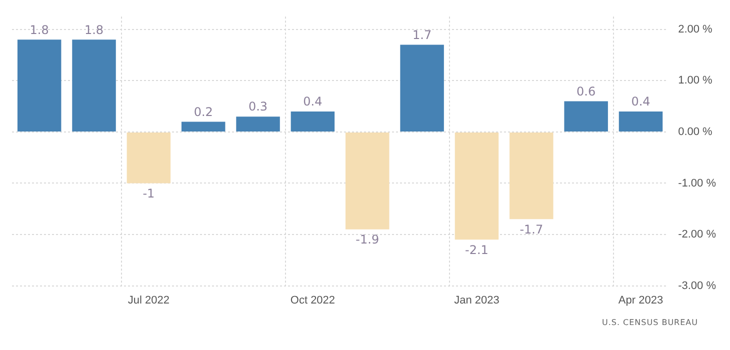 Image resolution: width=730 pixels, height=350 pixels. What do you see at coordinates (476, 249) in the screenshot?
I see `data-label: -2.1` at bounding box center [476, 249].